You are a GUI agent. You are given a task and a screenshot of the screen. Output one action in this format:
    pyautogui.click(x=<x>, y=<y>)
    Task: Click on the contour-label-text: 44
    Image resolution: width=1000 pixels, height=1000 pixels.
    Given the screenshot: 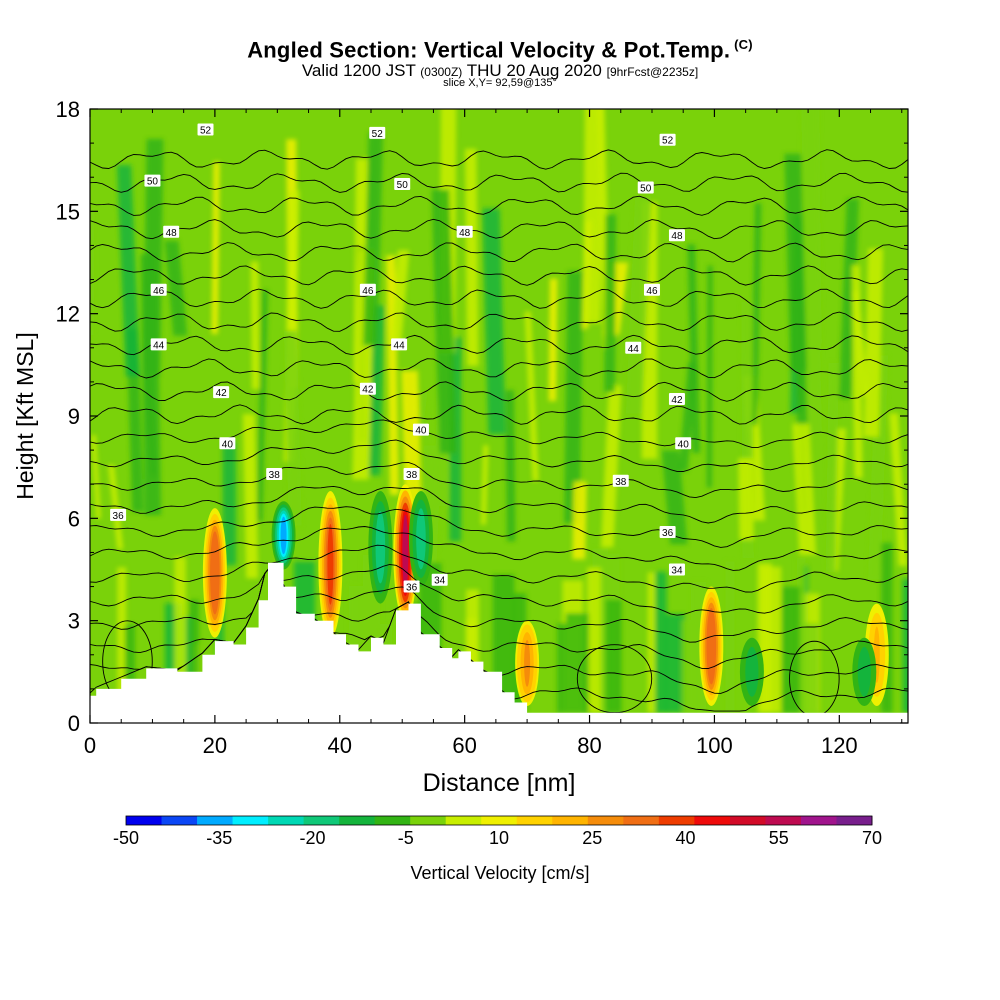 What is the action you would take?
    pyautogui.click(x=159, y=345)
    